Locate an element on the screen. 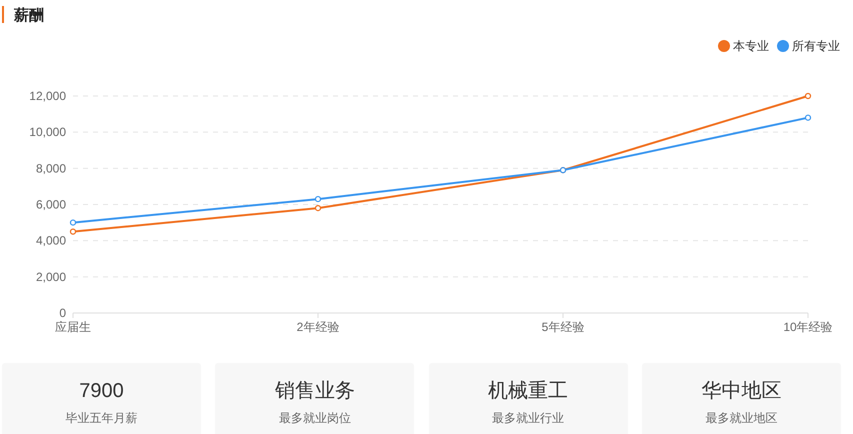 The width and height of the screenshot is (853, 434). text: 华中地区 is located at coordinates (741, 391).